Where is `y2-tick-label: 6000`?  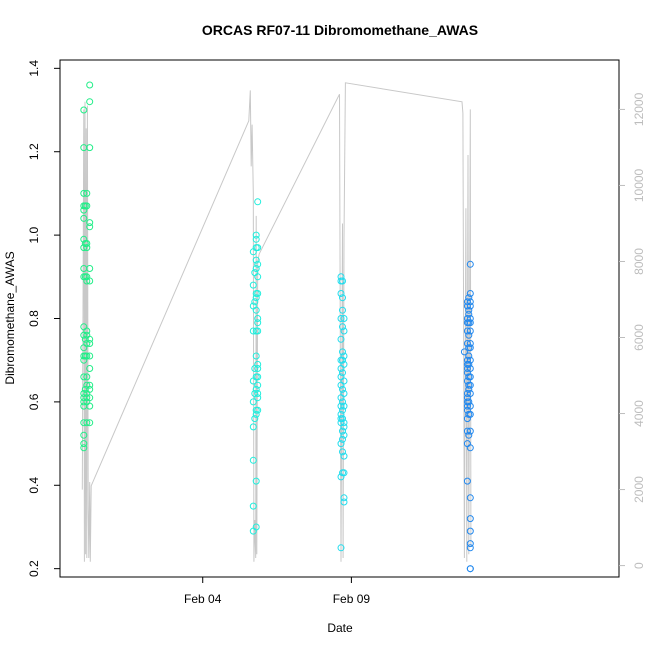
y2-tick-label: 6000 is located at coordinates (639, 337).